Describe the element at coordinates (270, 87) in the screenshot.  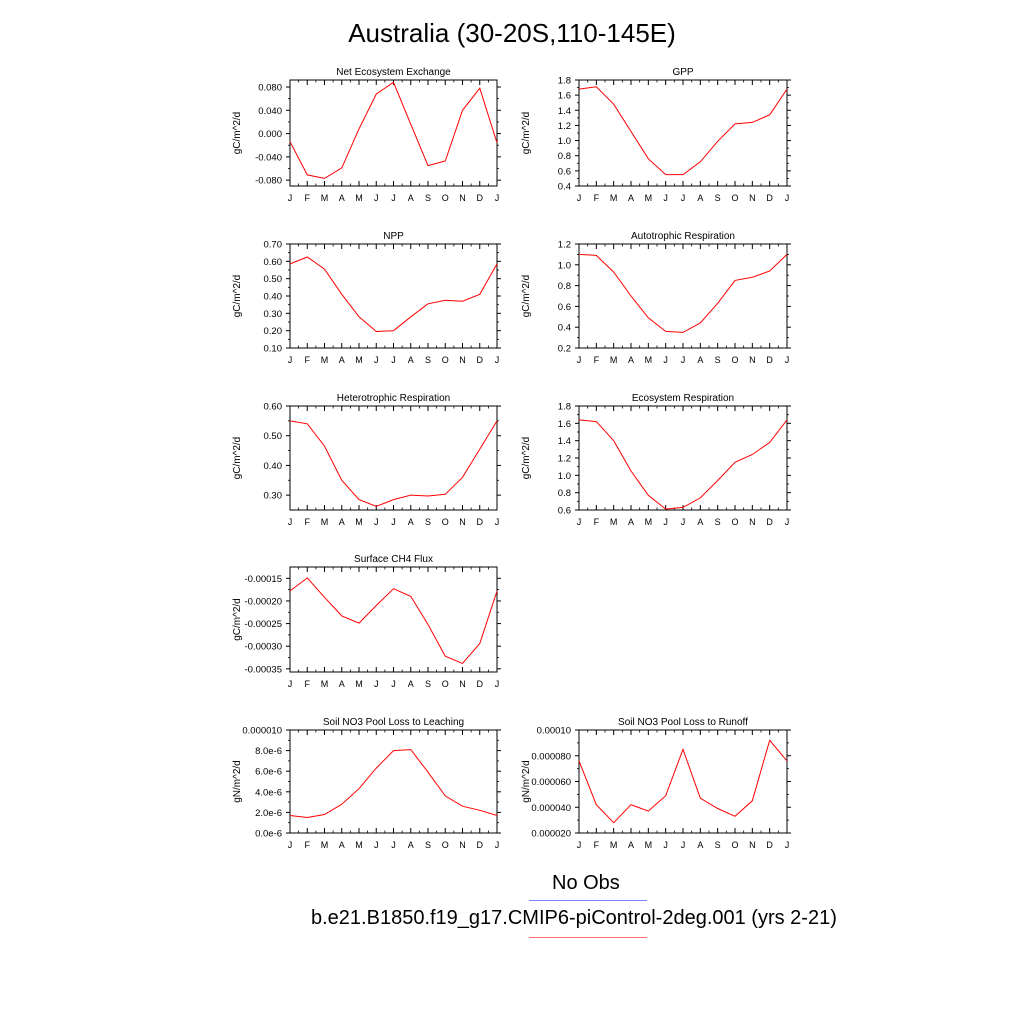
I see `y-tick-label: 0.080` at that location.